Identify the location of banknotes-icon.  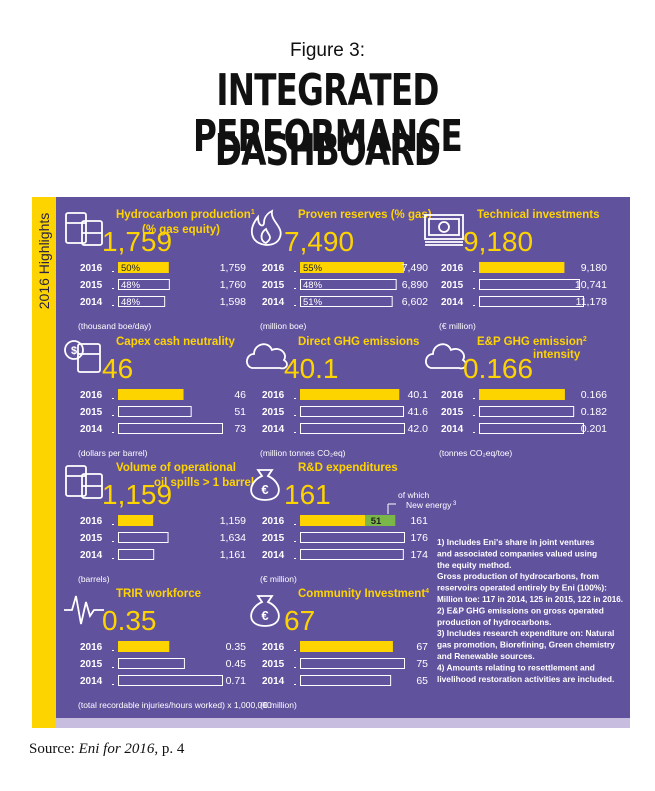
(444, 230).